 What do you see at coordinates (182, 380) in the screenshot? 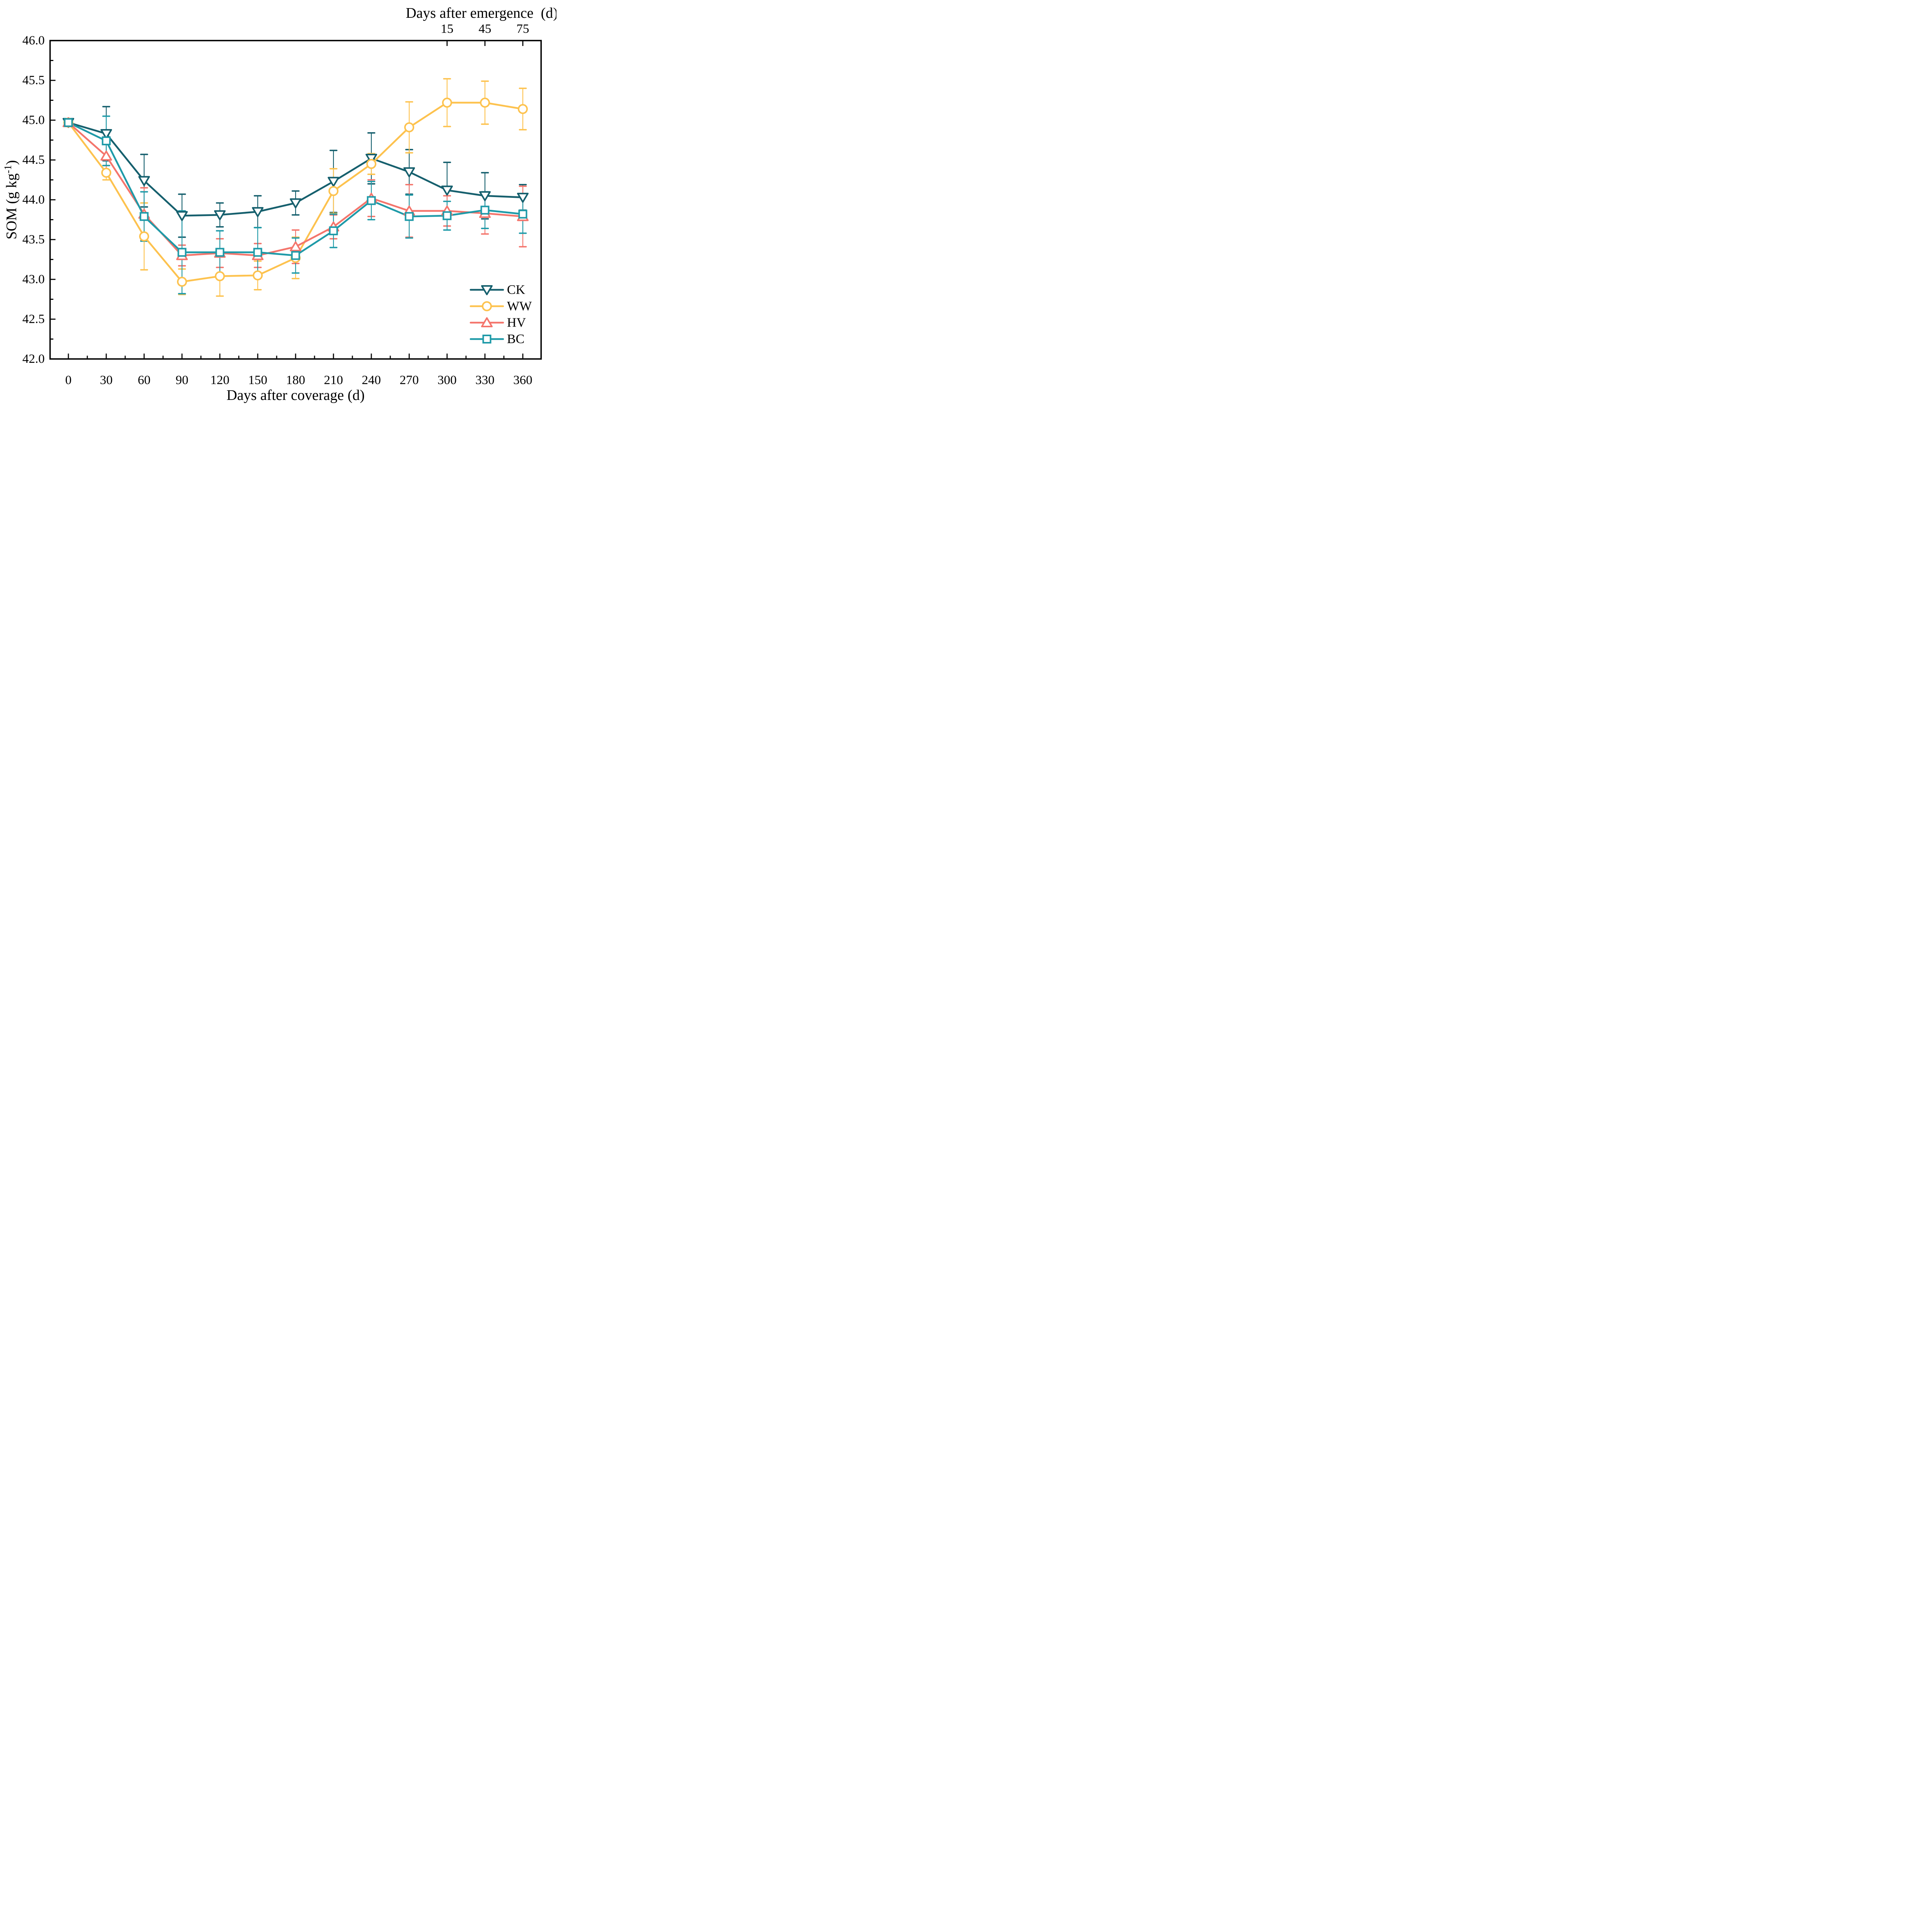
I see `x-tick-label: 90` at bounding box center [182, 380].